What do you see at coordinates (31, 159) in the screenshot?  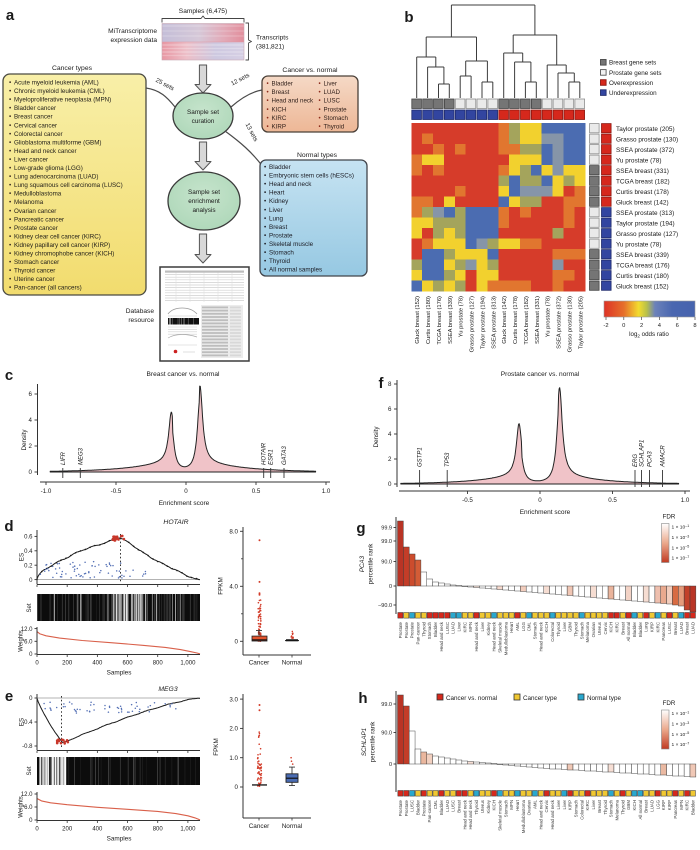 I see `svg-text: Liver cancer` at bounding box center [31, 159].